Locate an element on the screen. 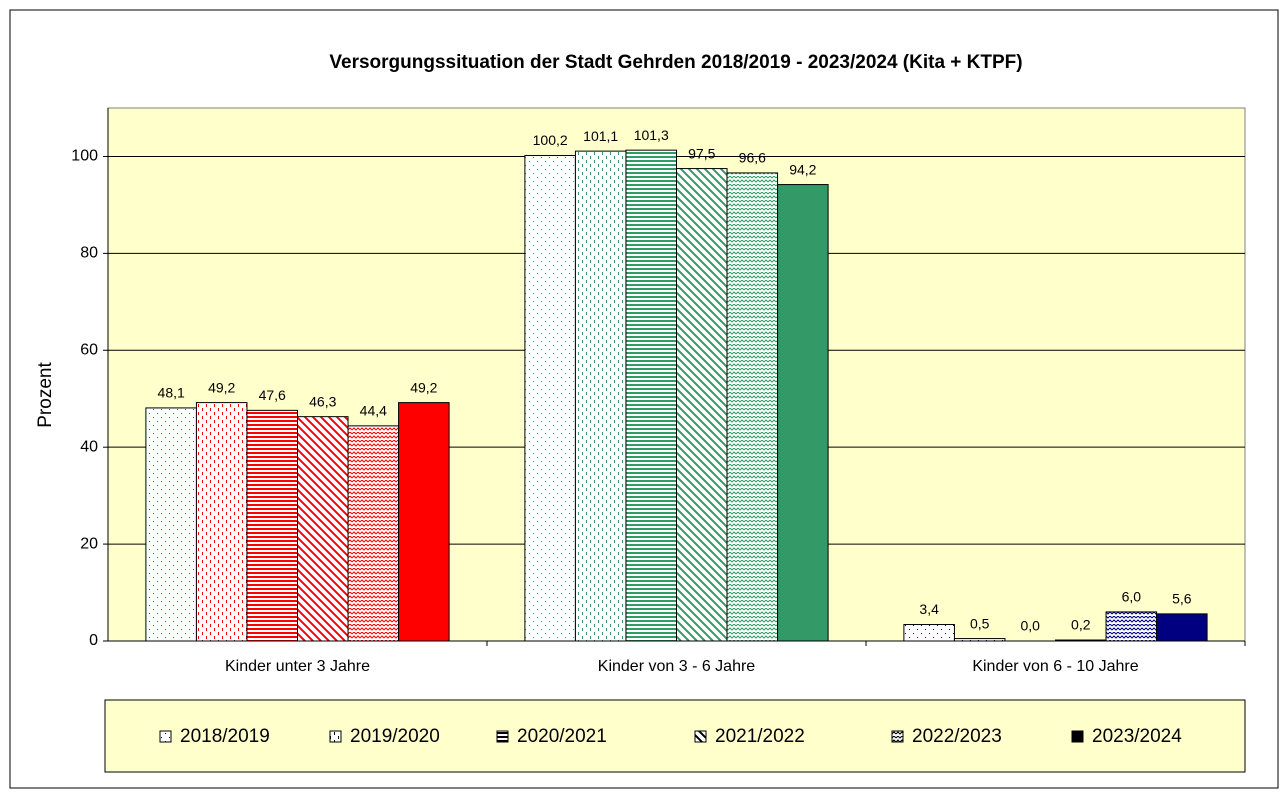 Image resolution: width=1288 pixels, height=798 pixels. y-tick-label: 60 is located at coordinates (89, 349).